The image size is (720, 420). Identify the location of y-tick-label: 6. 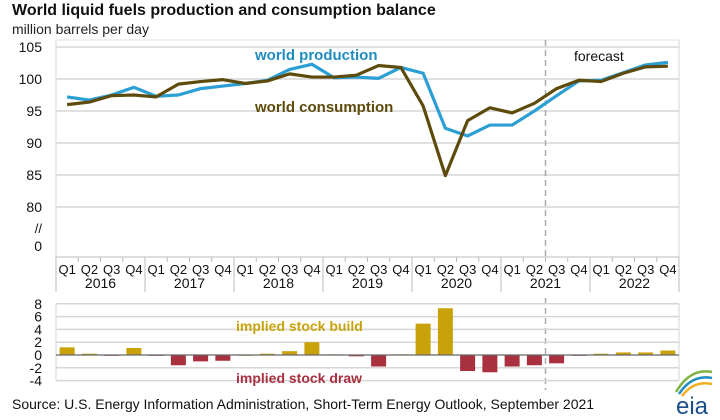
(38, 317).